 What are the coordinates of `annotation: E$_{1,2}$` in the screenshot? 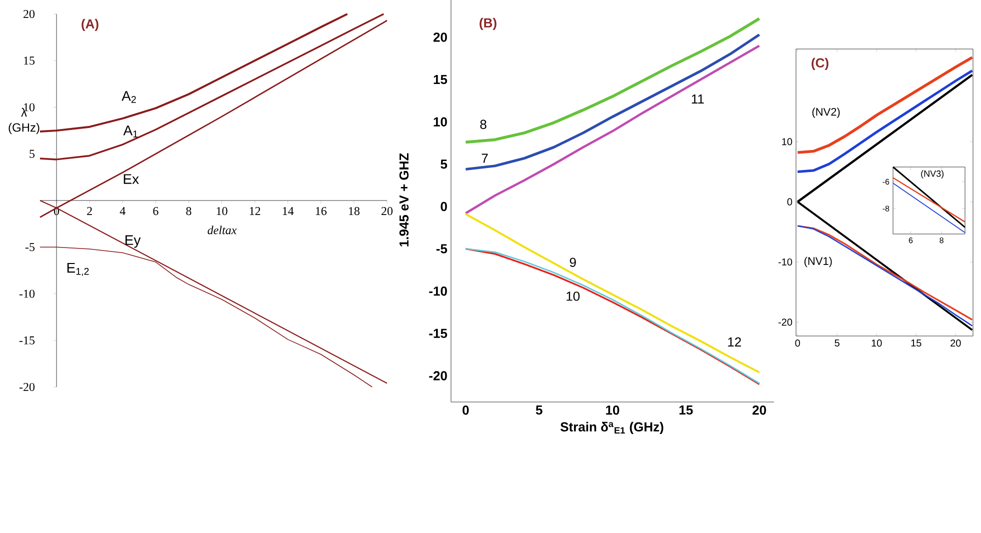 It's located at (78, 269).